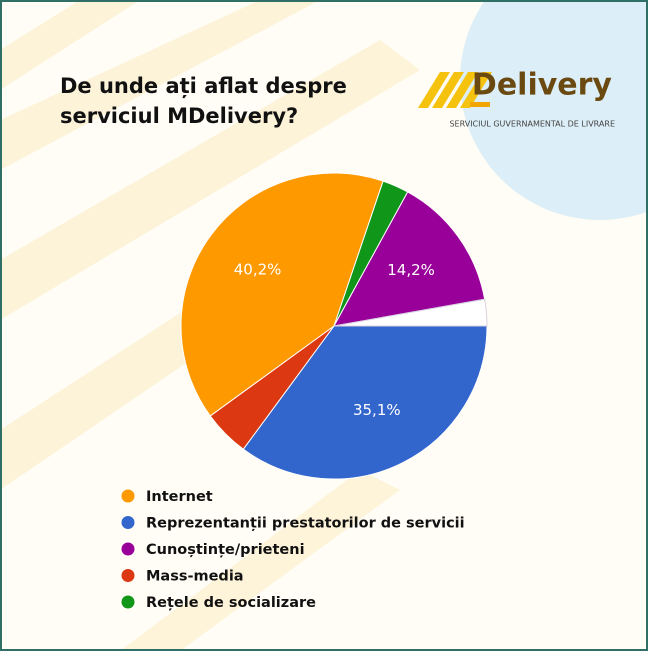 The height and width of the screenshot is (655, 648). I want to click on legend-label: Mass-media, so click(195, 577).